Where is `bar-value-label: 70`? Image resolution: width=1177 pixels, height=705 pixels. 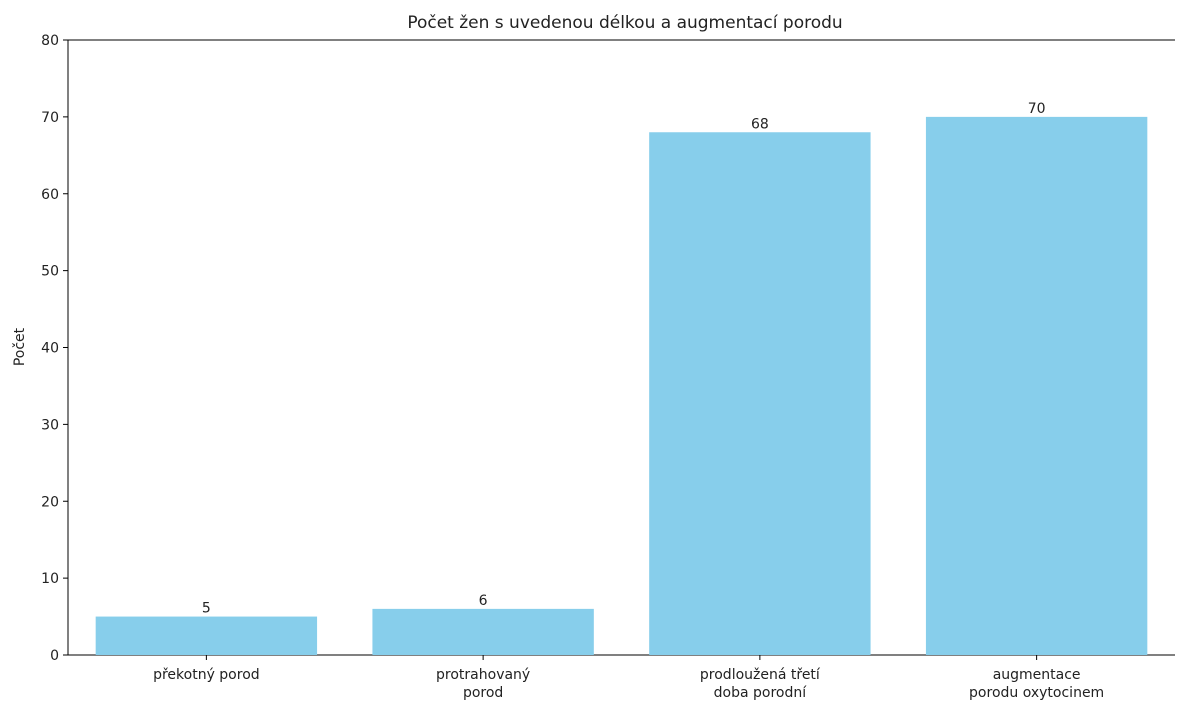 bar-value-label: 70 is located at coordinates (1037, 109).